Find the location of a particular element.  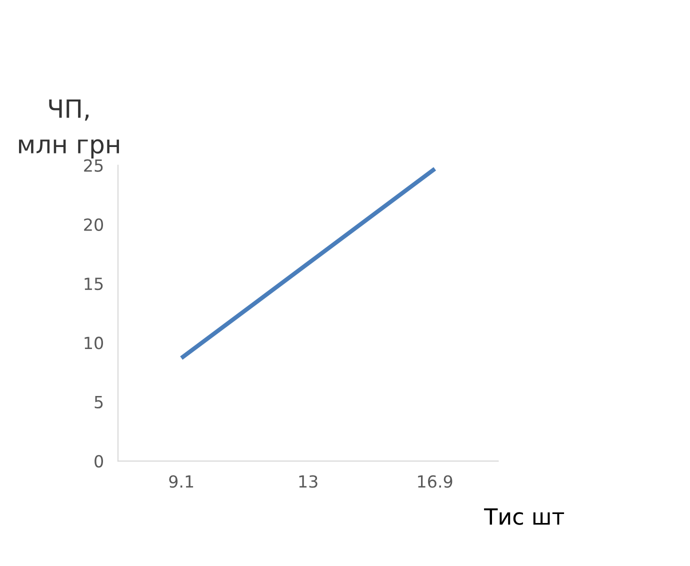

y-tick-label: 0 is located at coordinates (98, 461).